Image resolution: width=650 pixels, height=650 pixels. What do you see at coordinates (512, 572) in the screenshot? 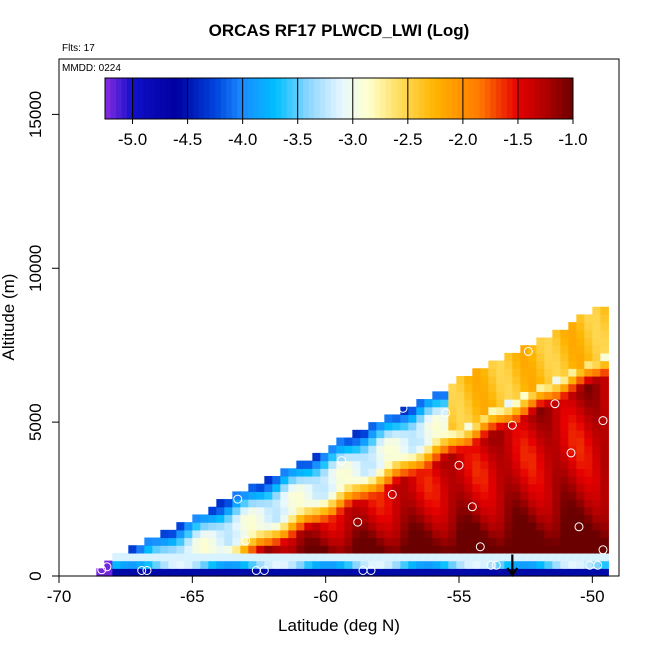
I see `arrow-head` at bounding box center [512, 572].